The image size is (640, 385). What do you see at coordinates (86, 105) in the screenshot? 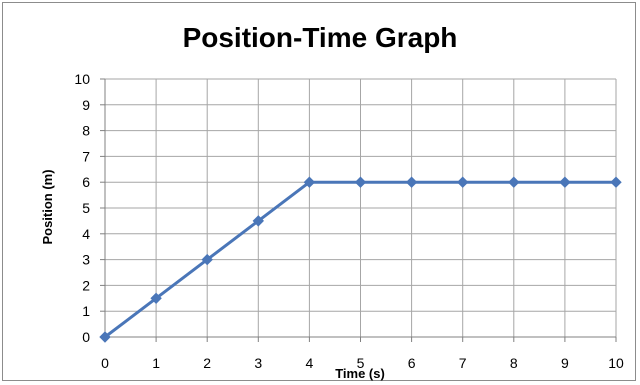
I see `y-tick-label: 9` at bounding box center [86, 105].